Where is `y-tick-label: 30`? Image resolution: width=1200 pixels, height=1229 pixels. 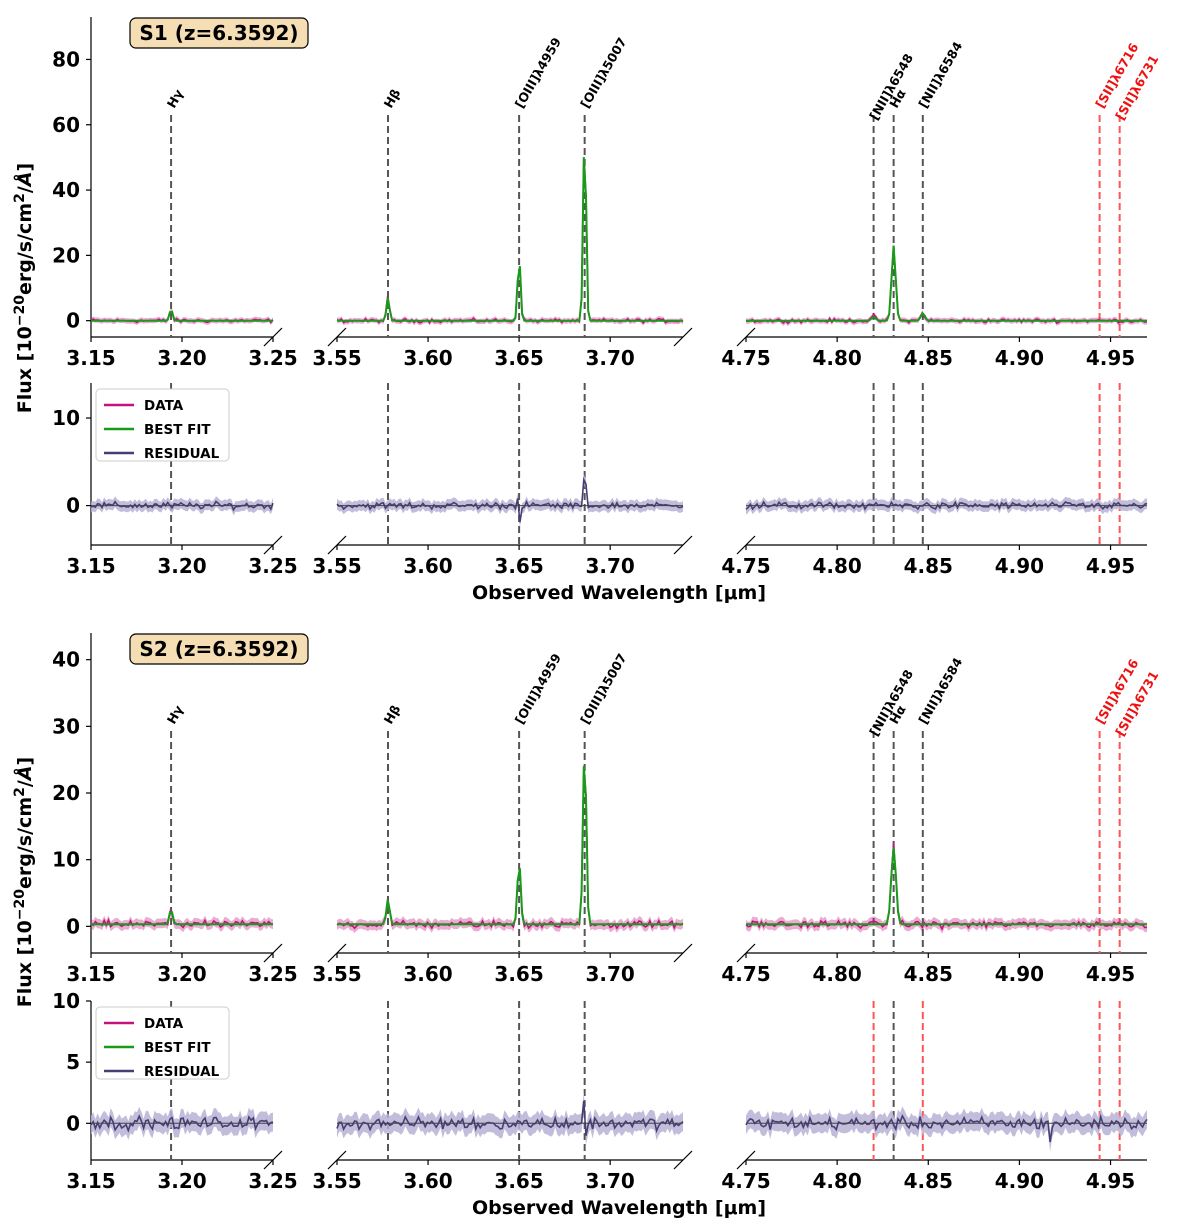 y-tick-label: 30 is located at coordinates (66, 726).